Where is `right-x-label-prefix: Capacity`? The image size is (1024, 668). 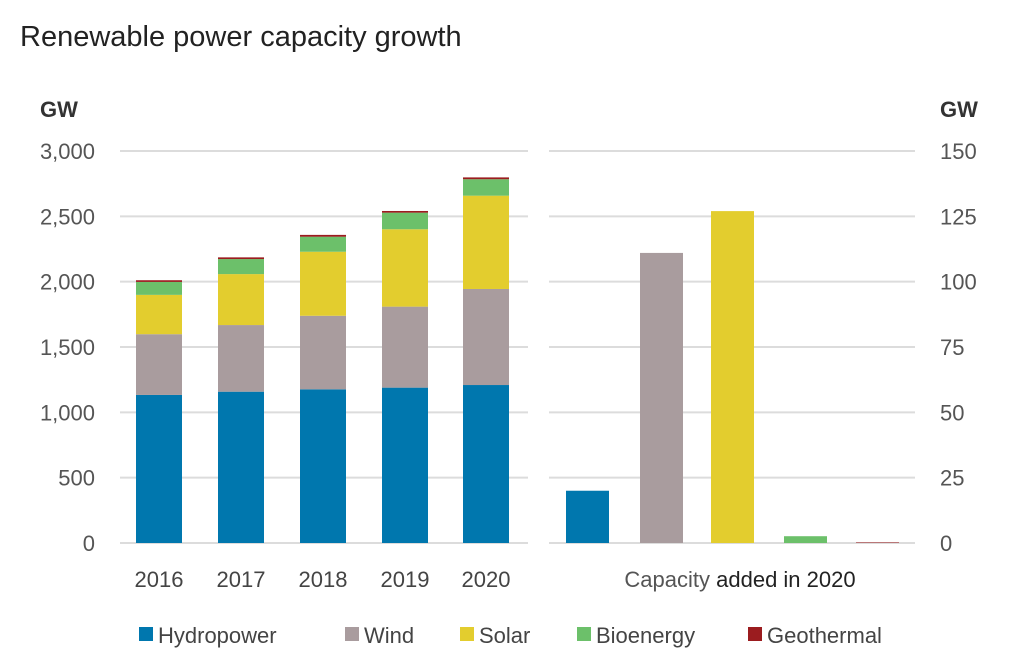
right-x-label-prefix: Capacity is located at coordinates (667, 579).